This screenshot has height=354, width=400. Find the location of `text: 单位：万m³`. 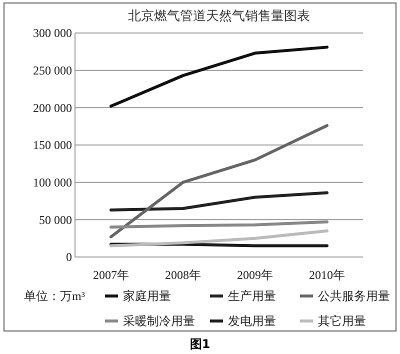

text: 单位：万m³ is located at coordinates (55, 296).